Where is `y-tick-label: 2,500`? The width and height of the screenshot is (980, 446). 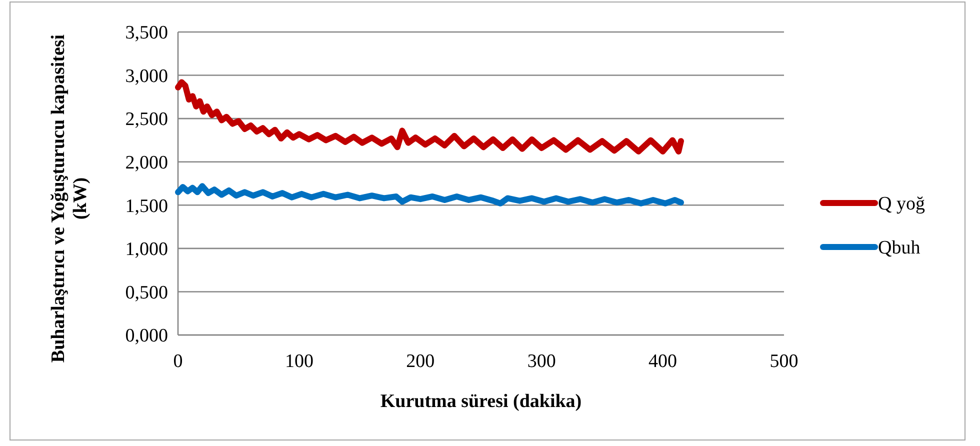 y-tick-label: 2,500 is located at coordinates (146, 119).